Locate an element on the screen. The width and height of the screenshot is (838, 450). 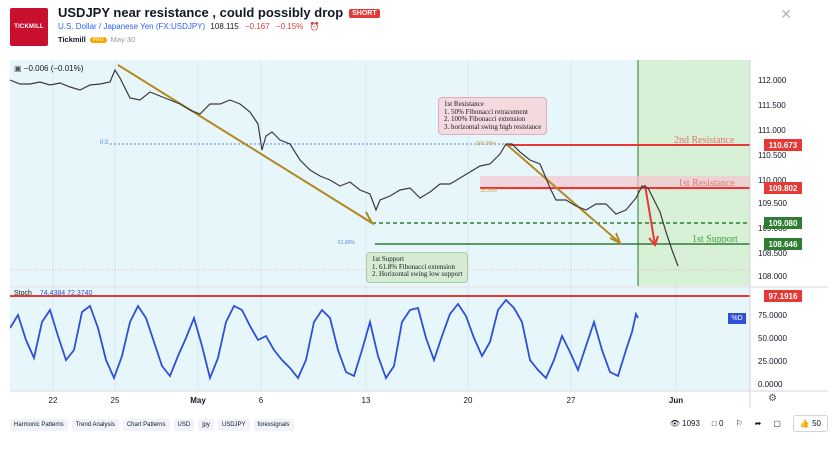
stoch-d-badge: %D is located at coordinates (737, 318).